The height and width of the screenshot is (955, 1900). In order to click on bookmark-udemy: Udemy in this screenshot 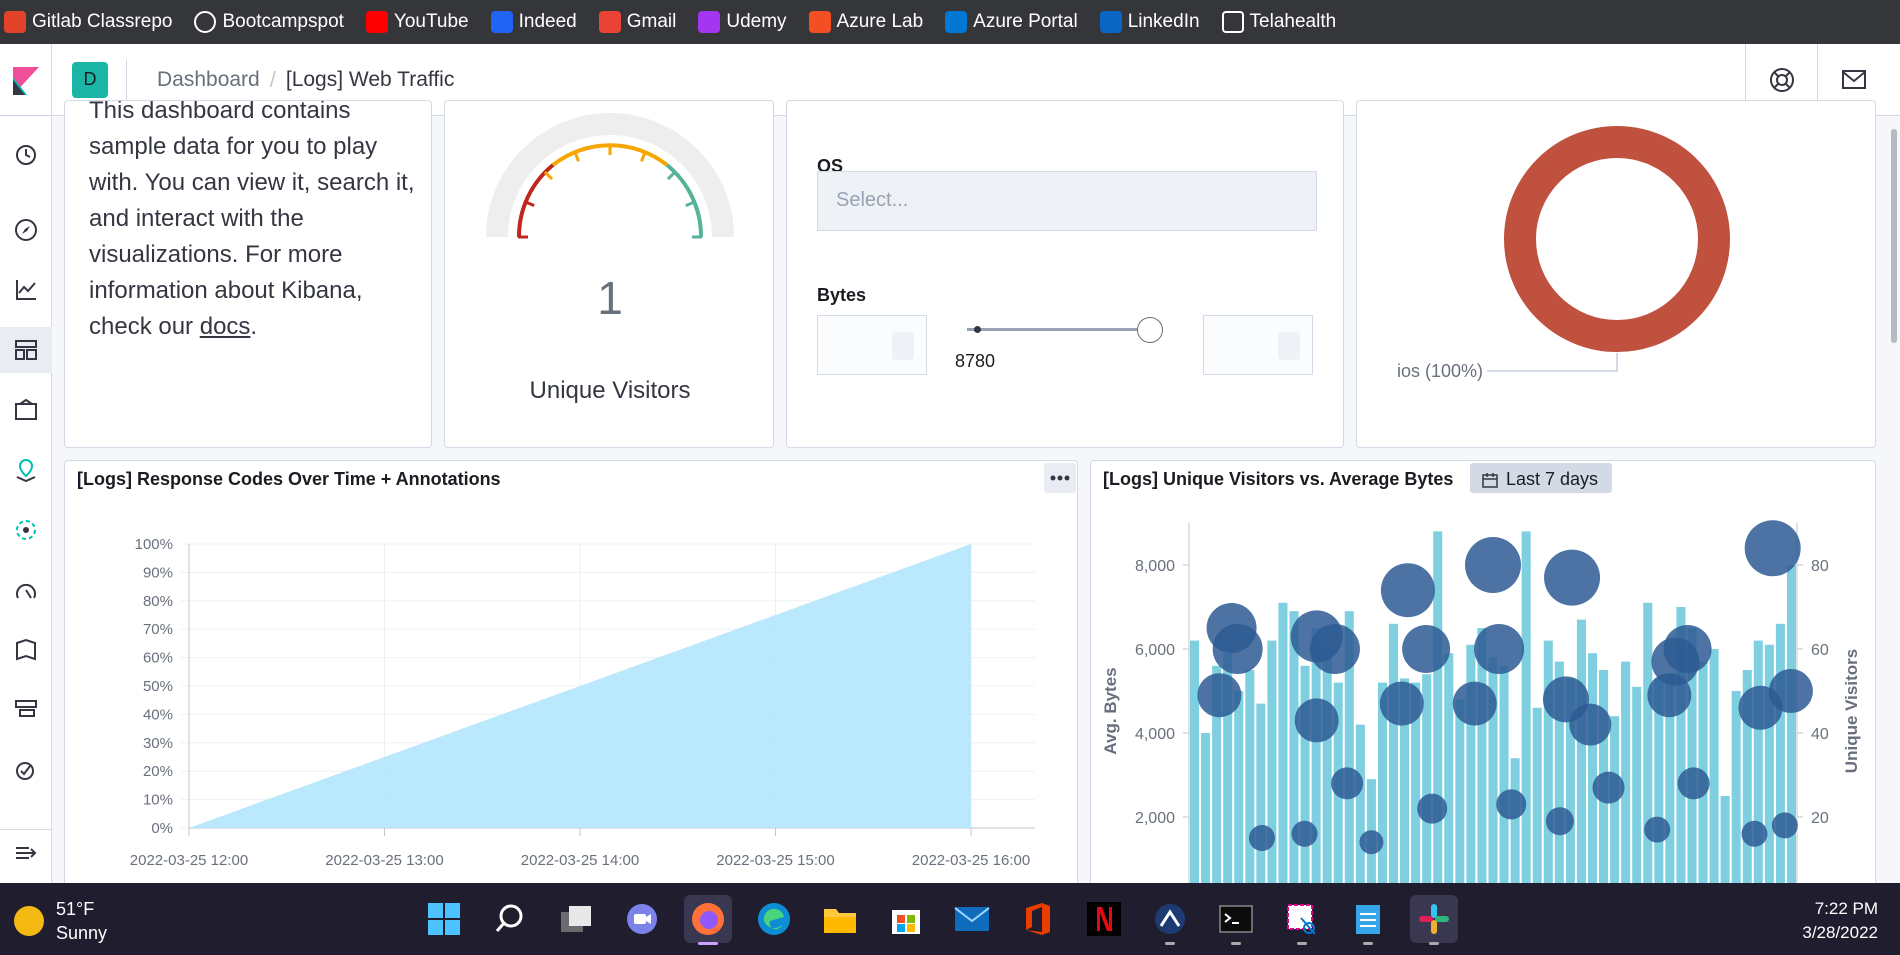, I will do `click(742, 22)`.